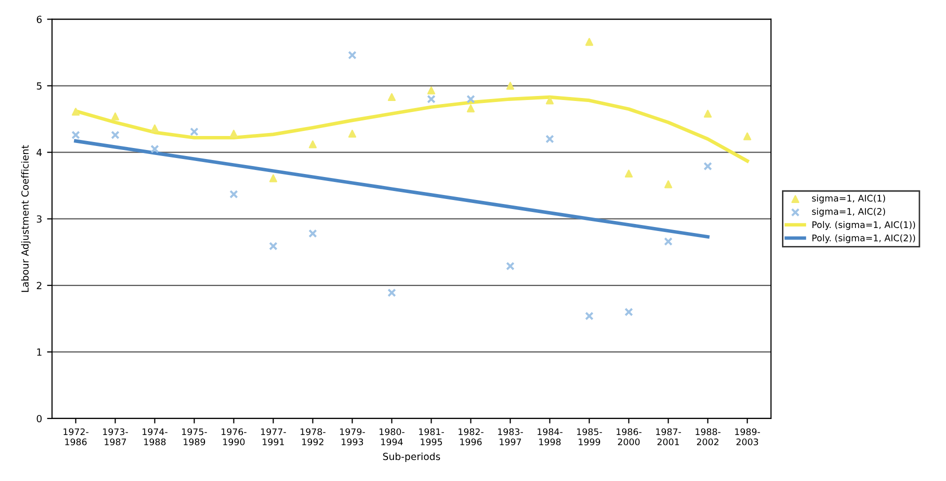  I want to click on x-tick-label: 1982- 1996, so click(471, 437).